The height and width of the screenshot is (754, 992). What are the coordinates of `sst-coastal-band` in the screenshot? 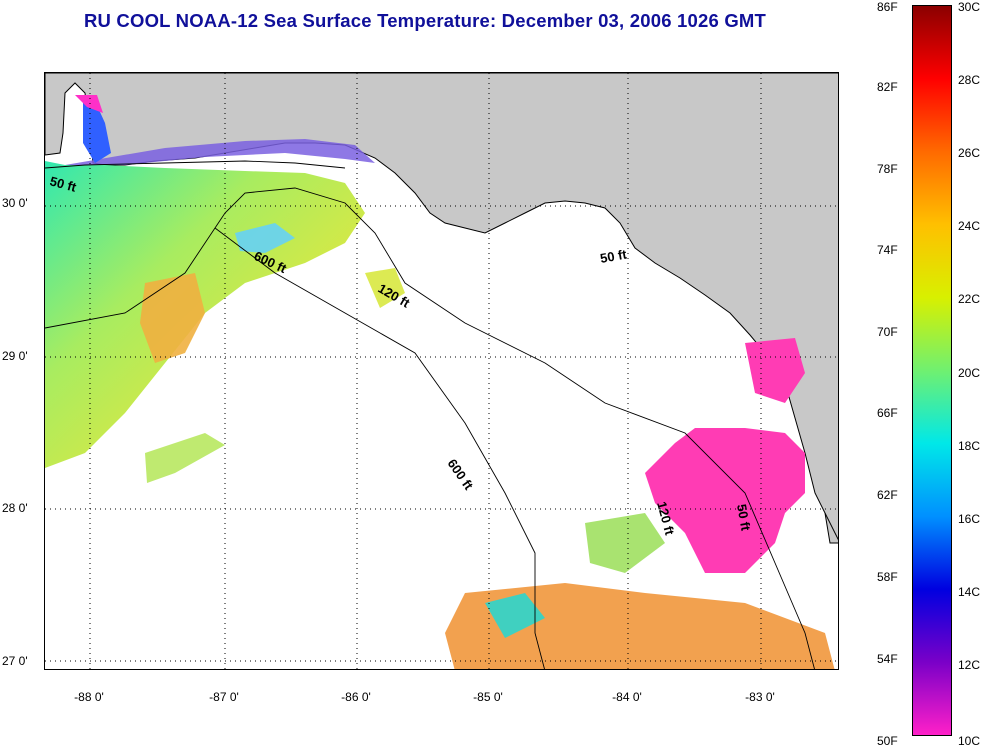 It's located at (220, 152).